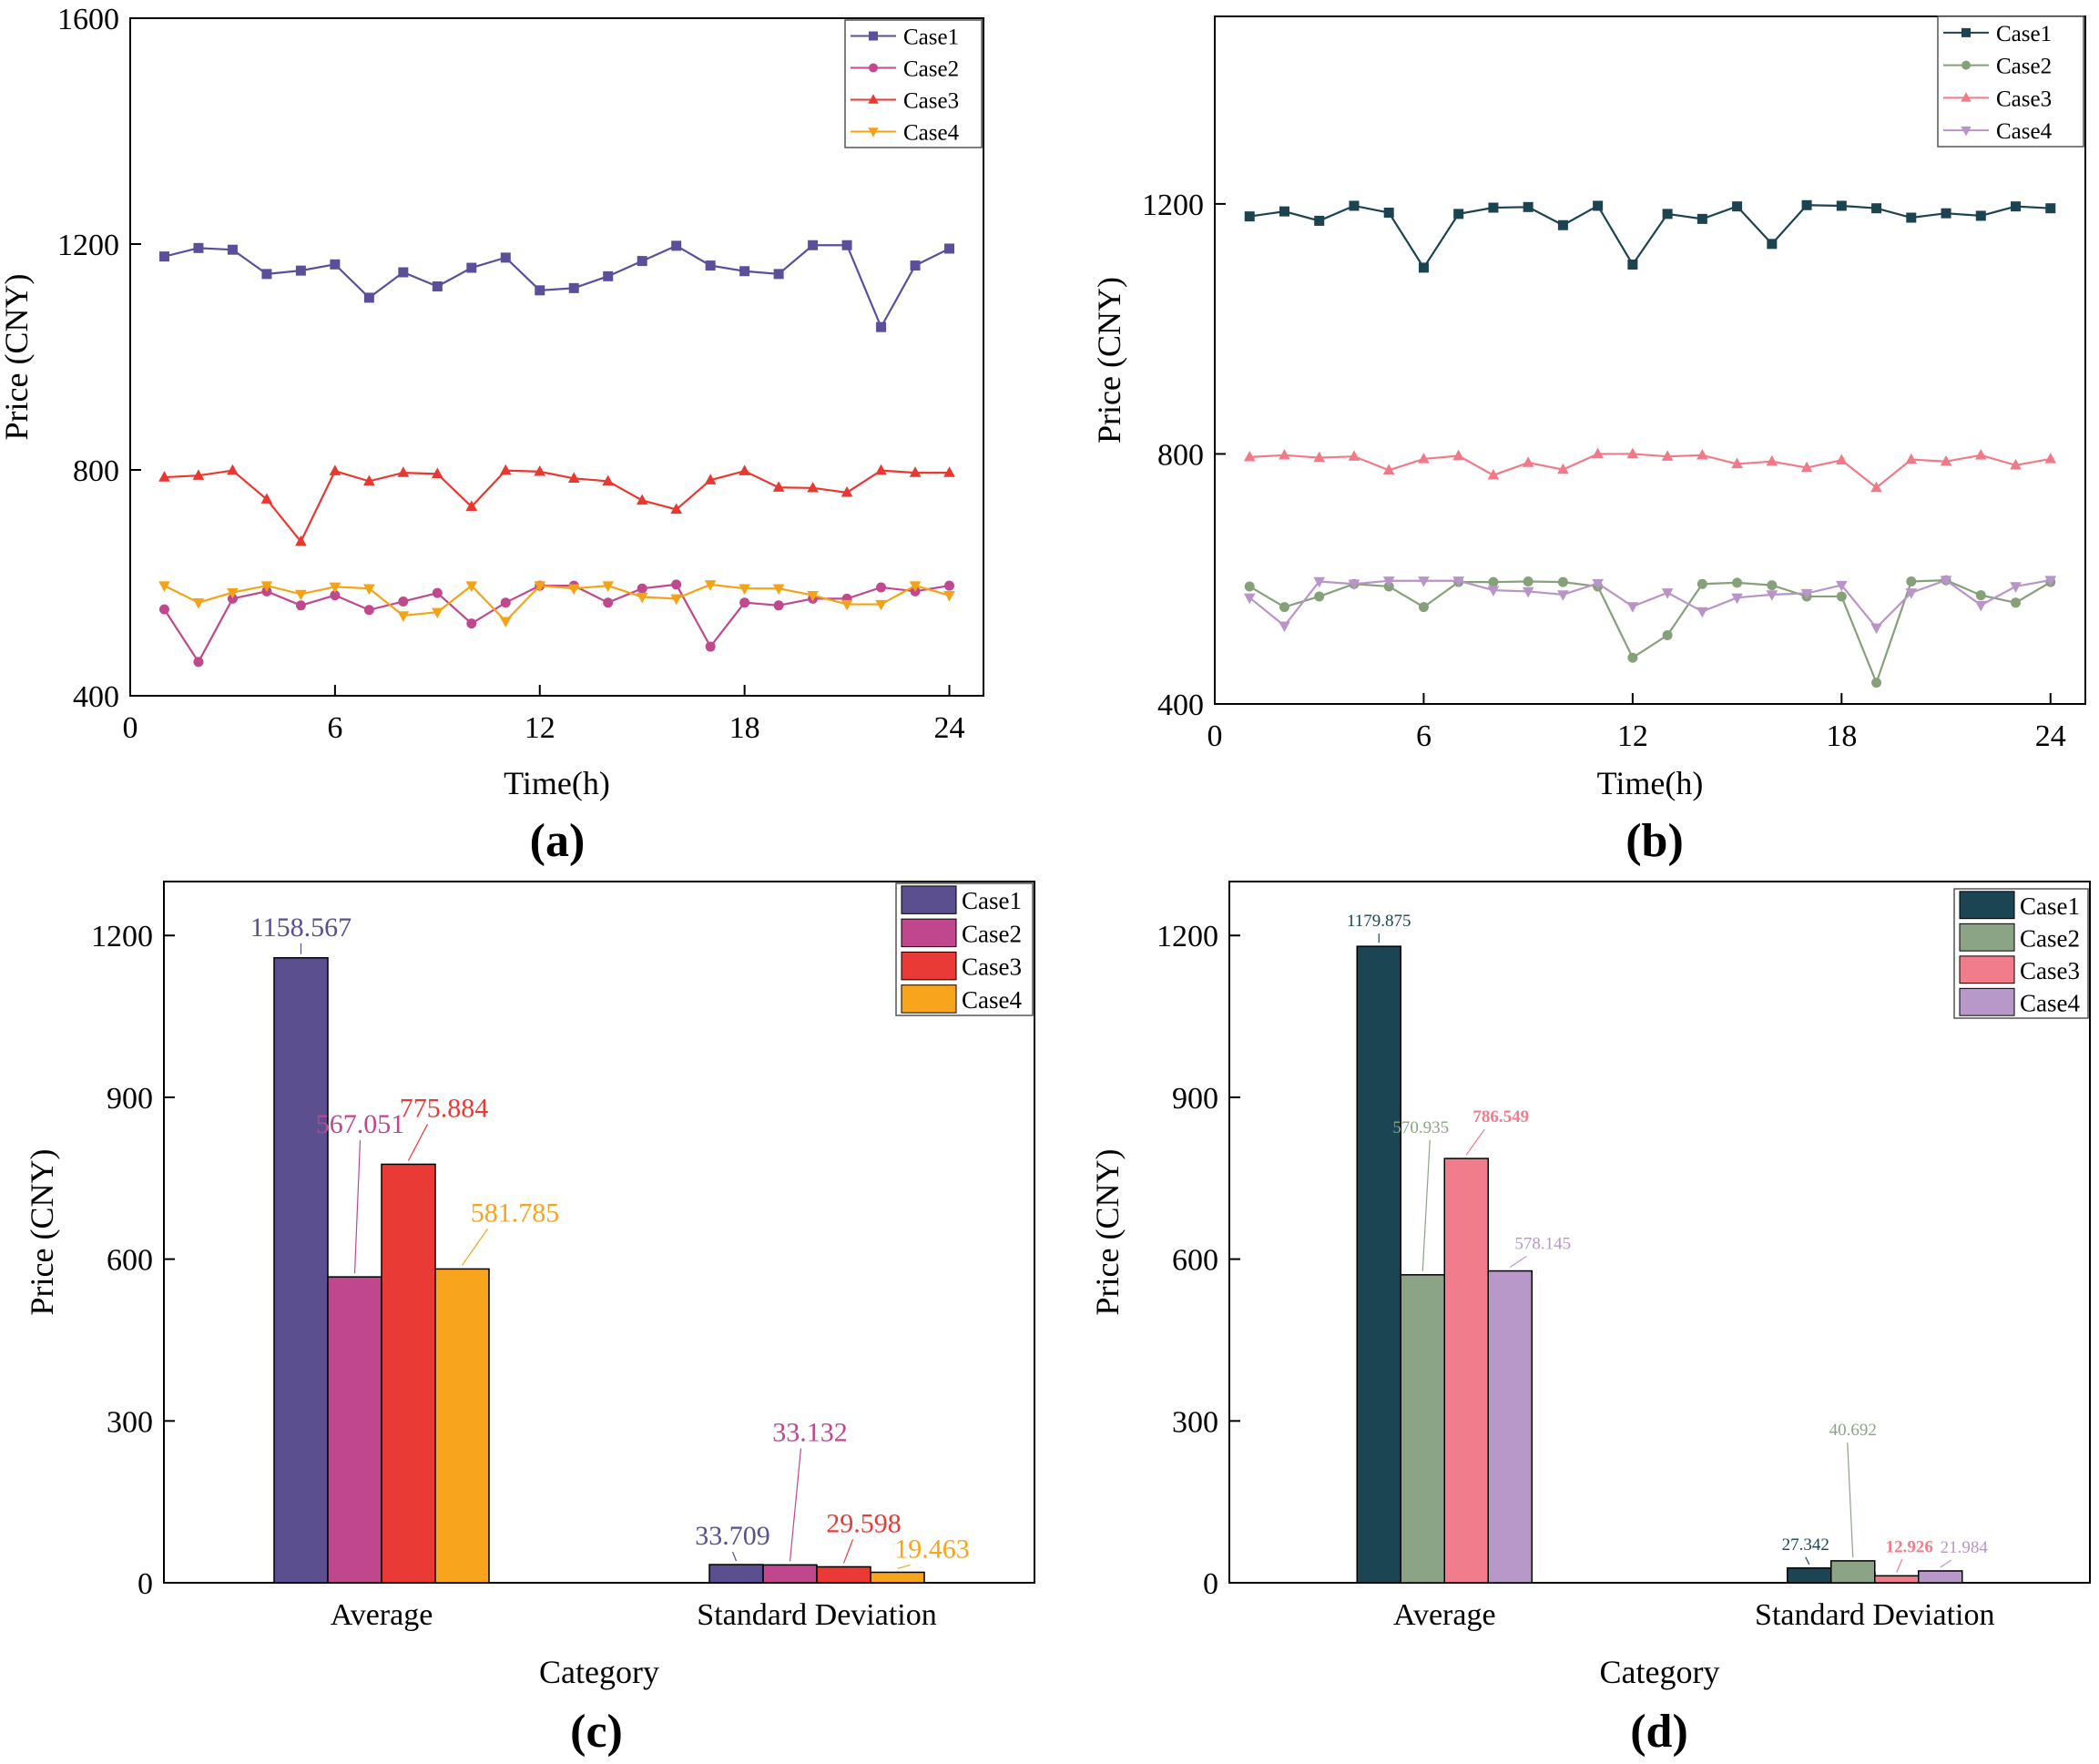 This screenshot has width=2099, height=1764. What do you see at coordinates (1210, 1584) in the screenshot?
I see `y-tick-label: 0` at bounding box center [1210, 1584].